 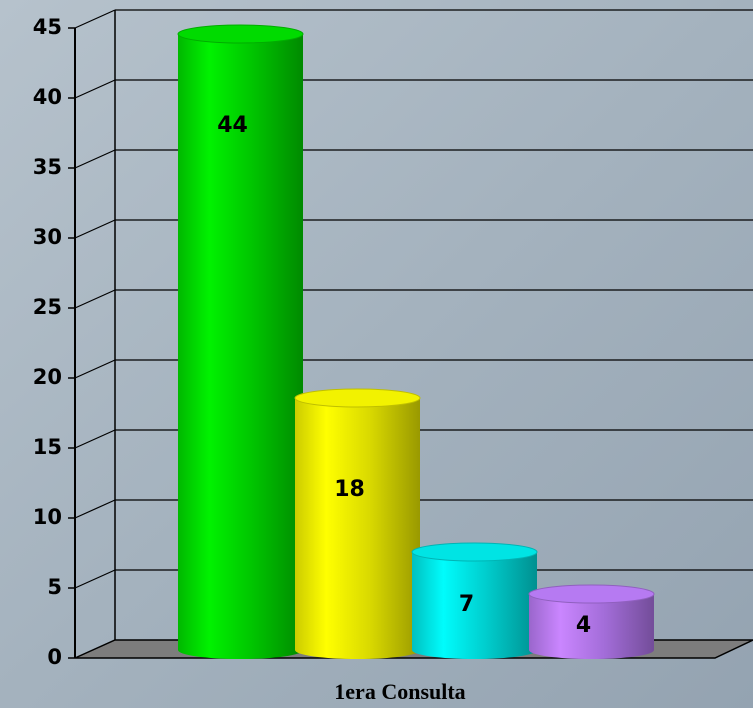 I want to click on y-tick-label: 25, so click(x=47, y=307).